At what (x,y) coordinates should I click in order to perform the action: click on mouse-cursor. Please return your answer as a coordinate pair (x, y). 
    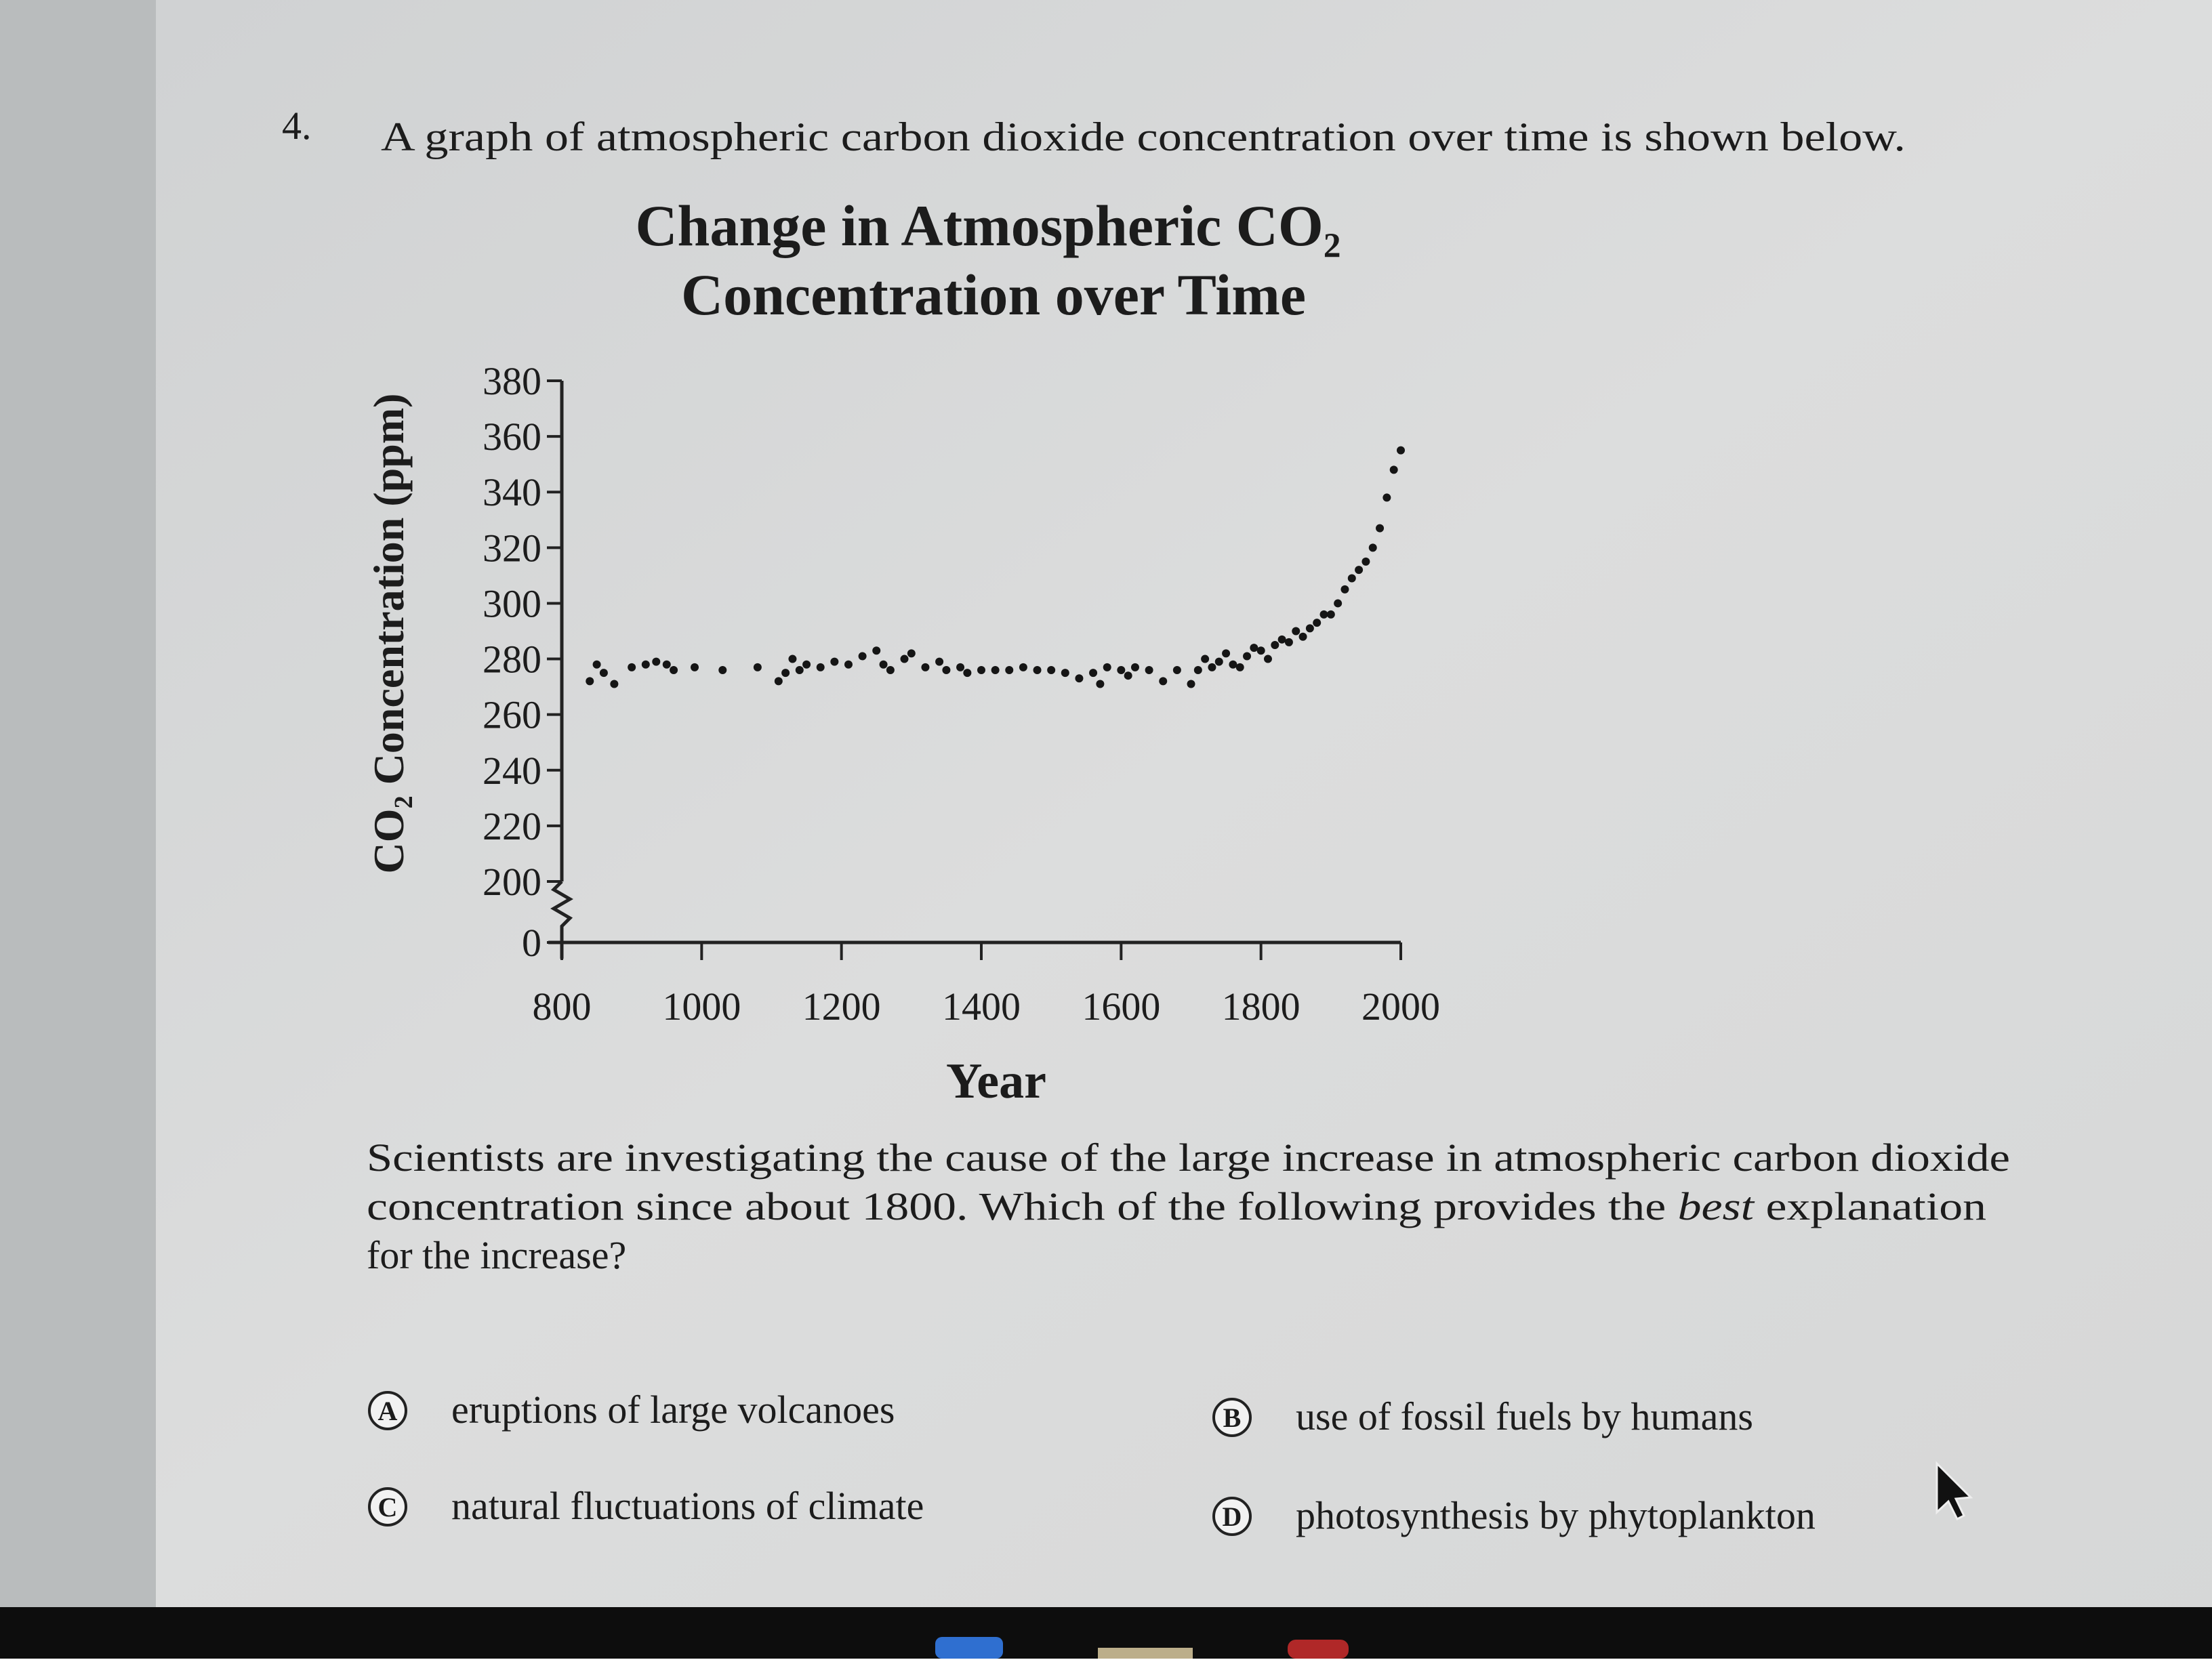
    Looking at the image, I should click on (1954, 1491).